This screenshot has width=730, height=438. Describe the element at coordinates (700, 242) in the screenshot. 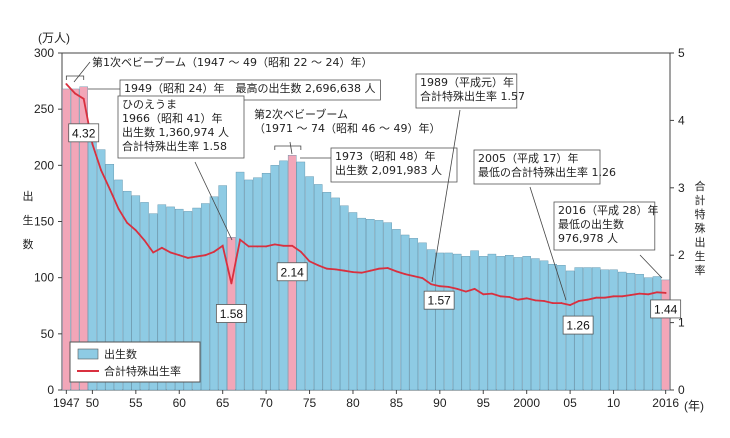

I see `right-axis-label-char: 出` at that location.